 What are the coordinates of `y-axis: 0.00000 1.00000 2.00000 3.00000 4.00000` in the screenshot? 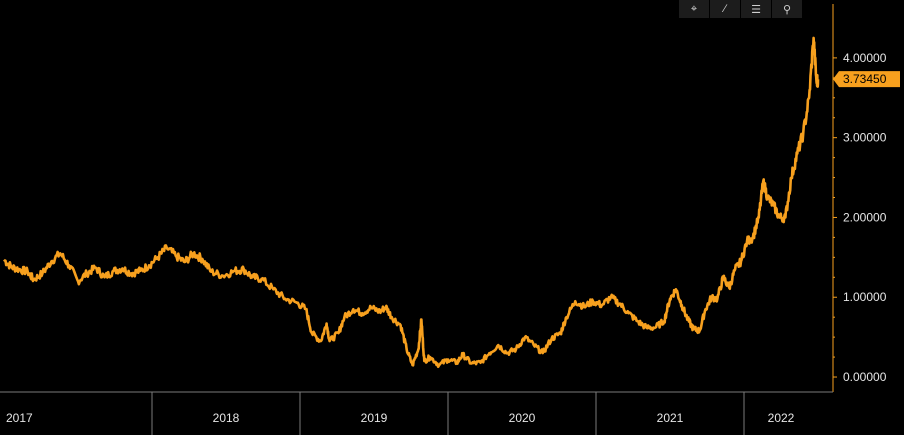 It's located at (859, 198).